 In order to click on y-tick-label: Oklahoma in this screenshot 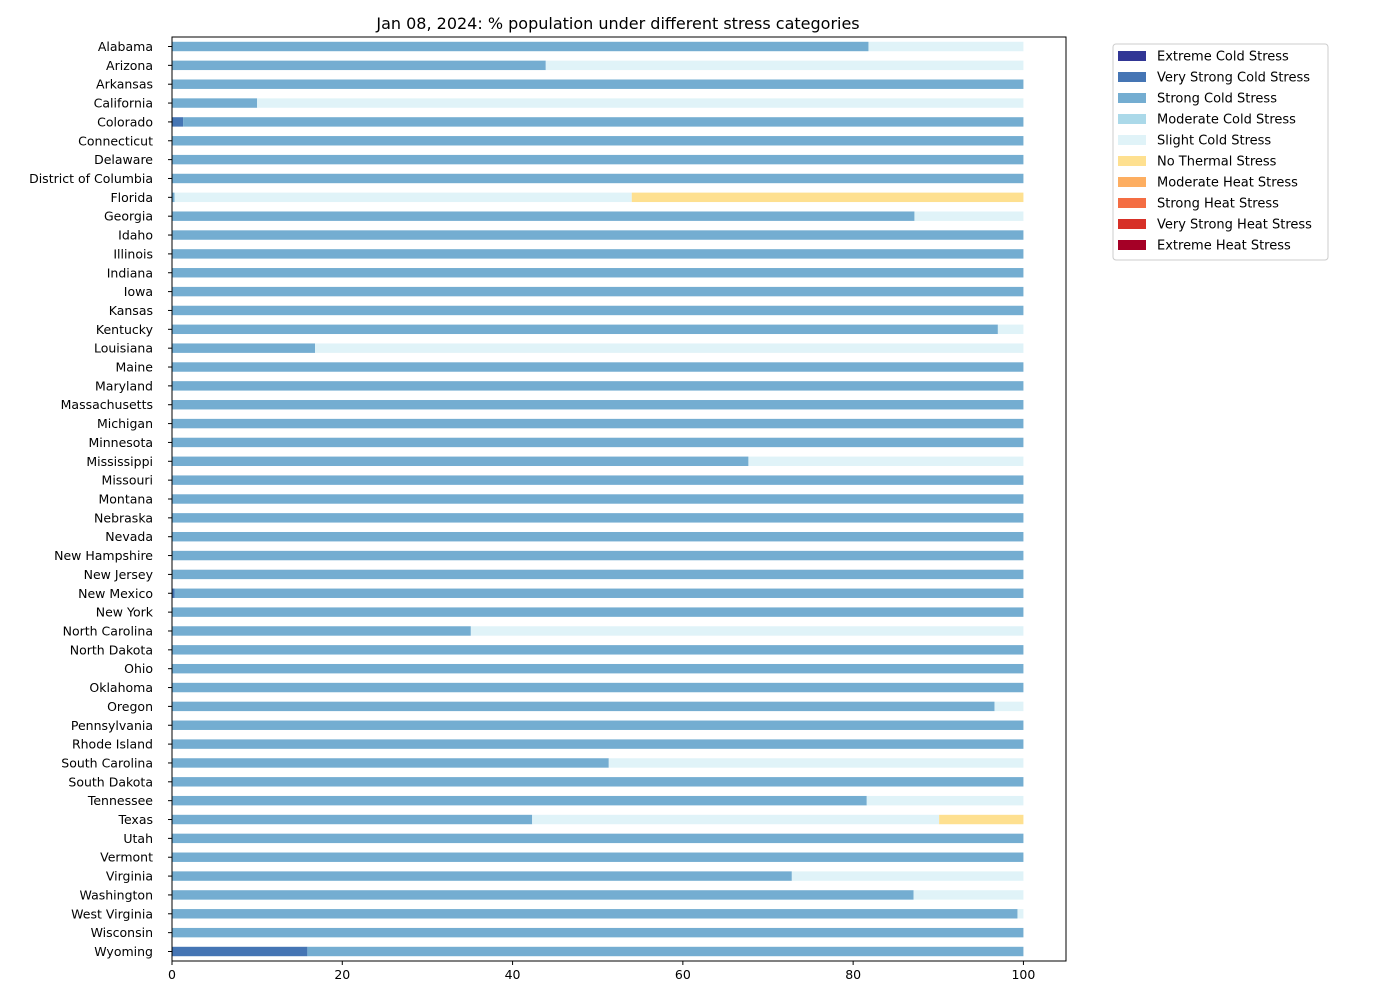, I will do `click(121, 687)`.